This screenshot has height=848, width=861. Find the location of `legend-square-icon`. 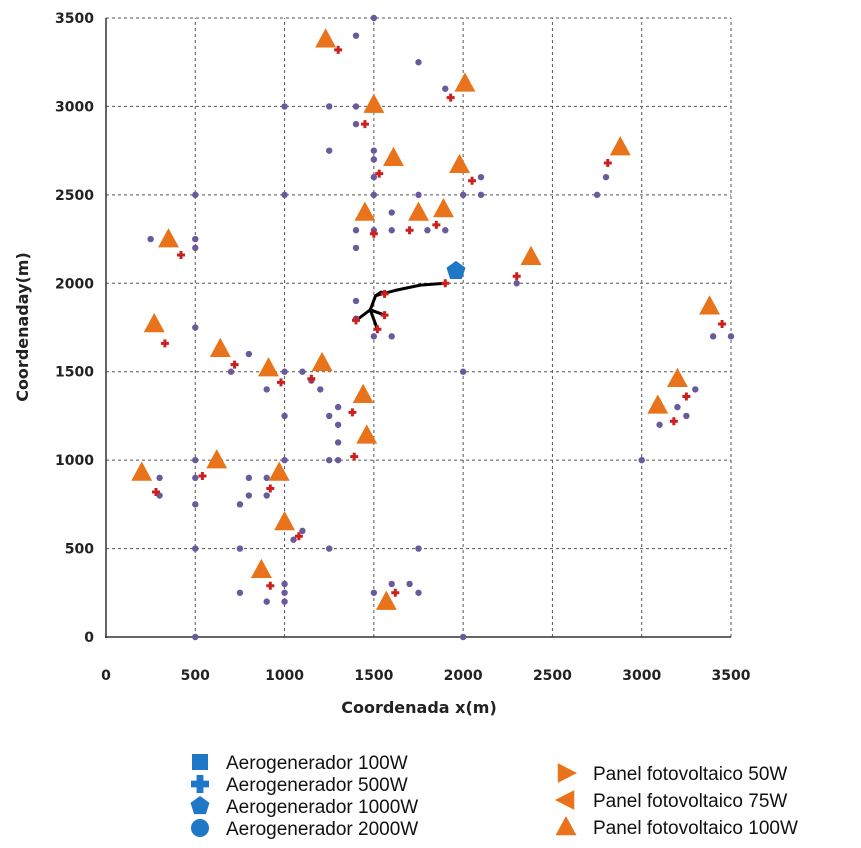

legend-square-icon is located at coordinates (200, 762).